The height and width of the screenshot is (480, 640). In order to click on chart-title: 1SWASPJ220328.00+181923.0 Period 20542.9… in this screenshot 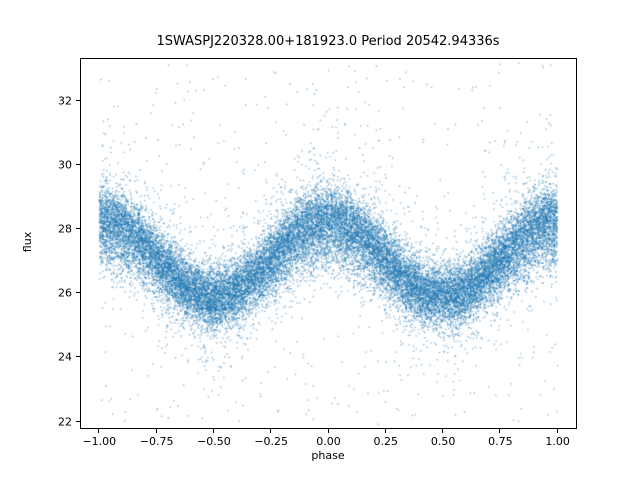, I will do `click(328, 41)`.